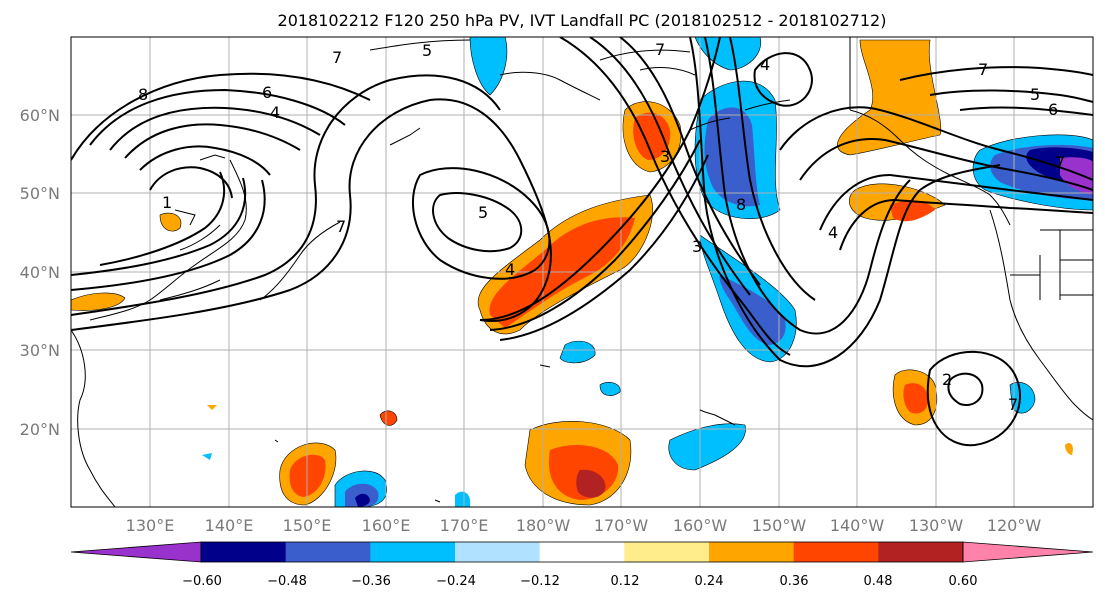 The width and height of the screenshot is (1105, 601). I want to click on colorbar-tick-label: −0.48, so click(287, 581).